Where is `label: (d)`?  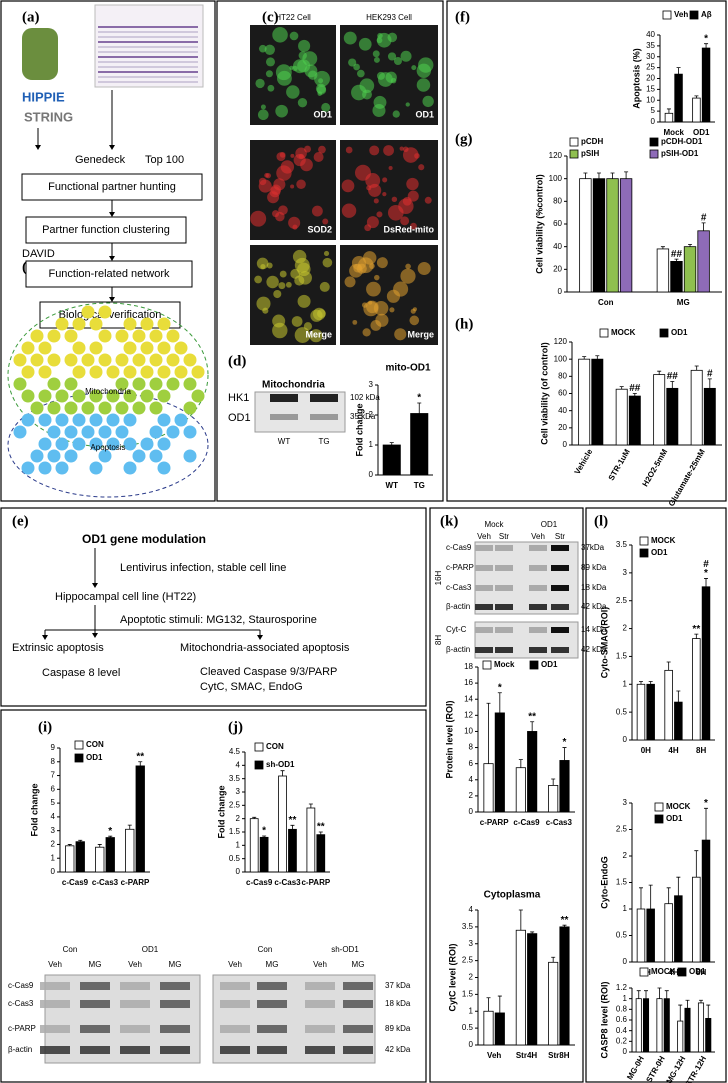 label: (d) is located at coordinates (237, 361).